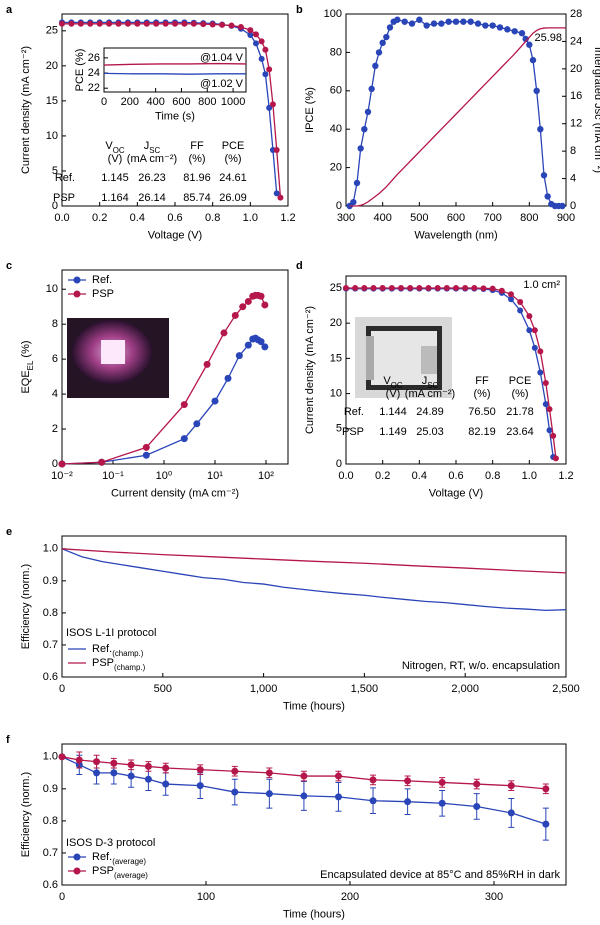 This screenshot has height=925, width=600. I want to click on y-tick-label: 5, so click(339, 429).